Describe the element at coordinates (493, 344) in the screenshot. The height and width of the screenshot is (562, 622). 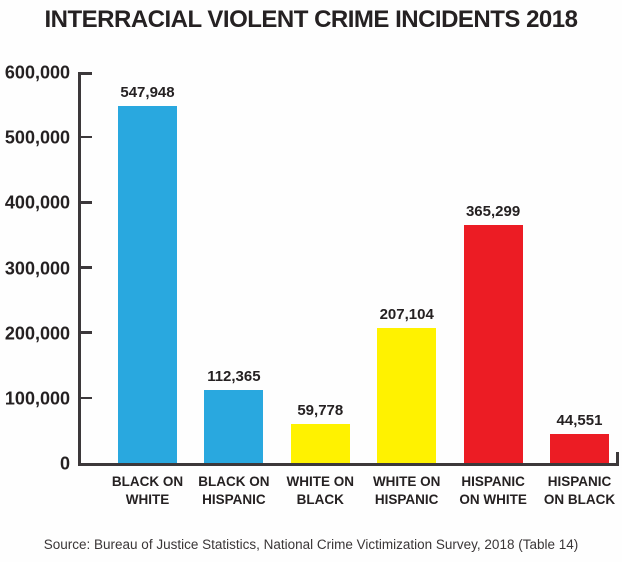
I see `bar-hispanic-on-white` at that location.